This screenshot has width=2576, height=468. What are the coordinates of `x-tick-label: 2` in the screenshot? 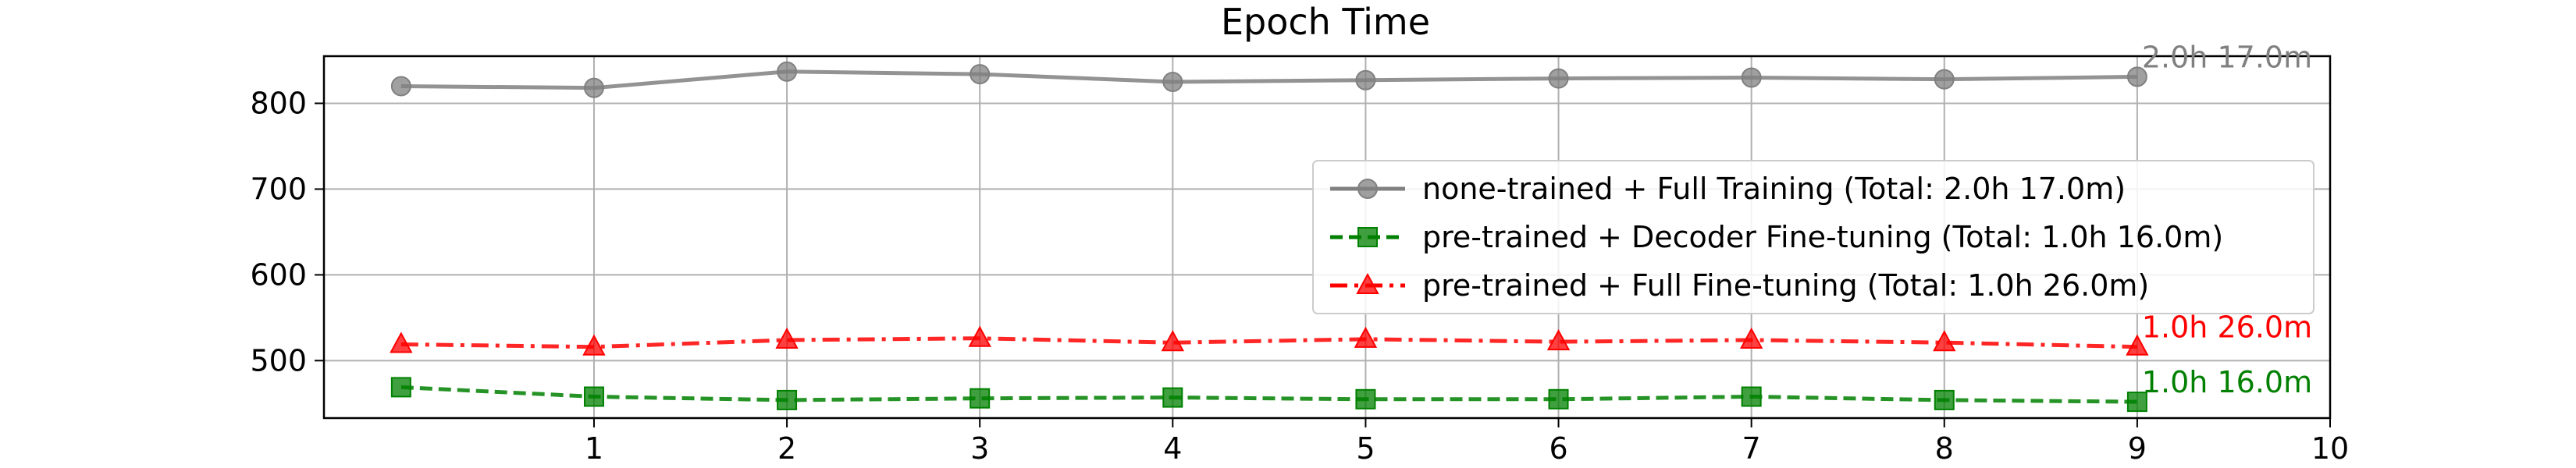 It's located at (786, 448).